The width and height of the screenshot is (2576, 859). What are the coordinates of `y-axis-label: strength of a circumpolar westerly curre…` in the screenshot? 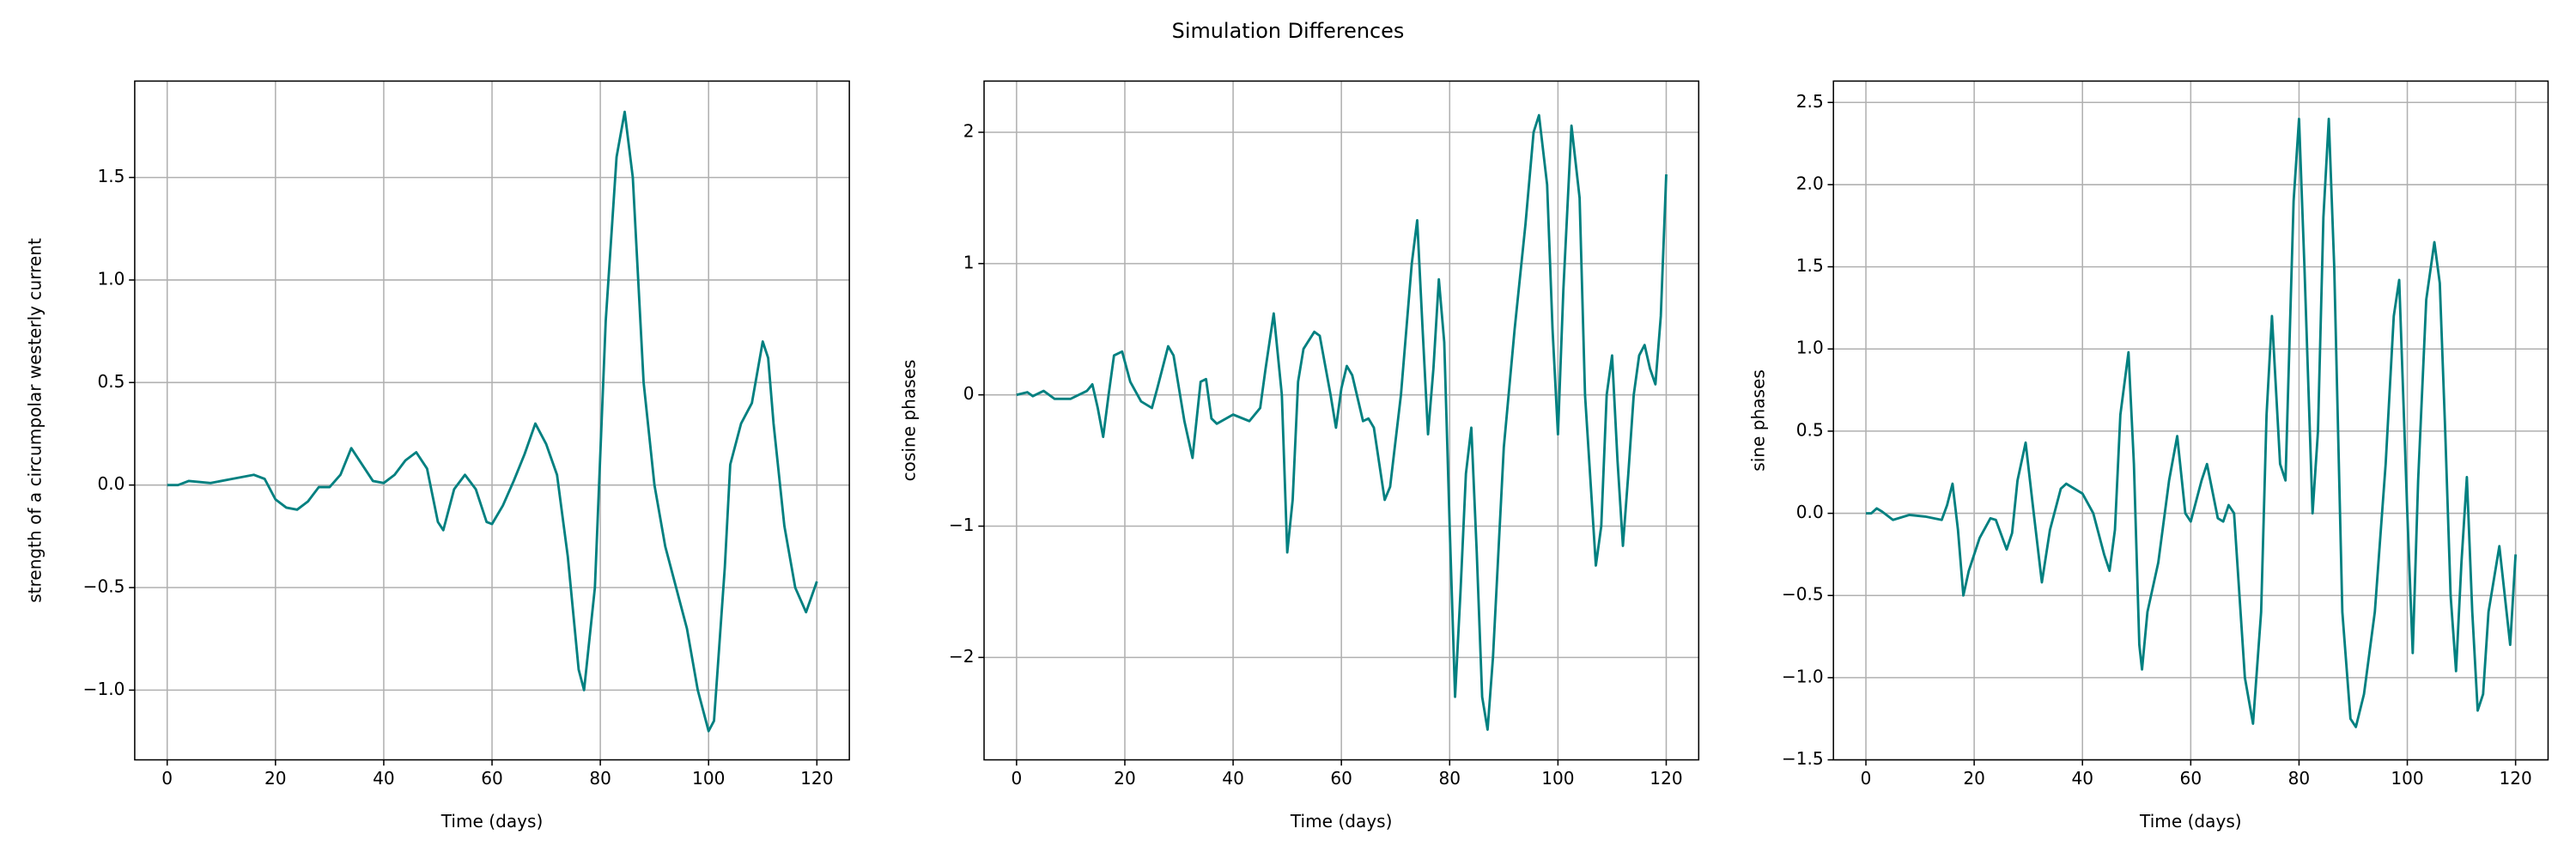 It's located at (36, 421).